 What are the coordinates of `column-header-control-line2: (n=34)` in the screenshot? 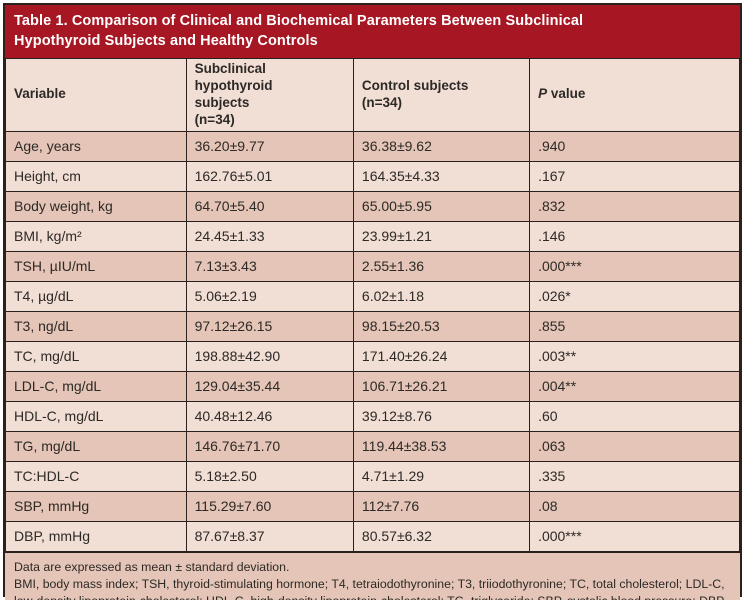 It's located at (382, 102).